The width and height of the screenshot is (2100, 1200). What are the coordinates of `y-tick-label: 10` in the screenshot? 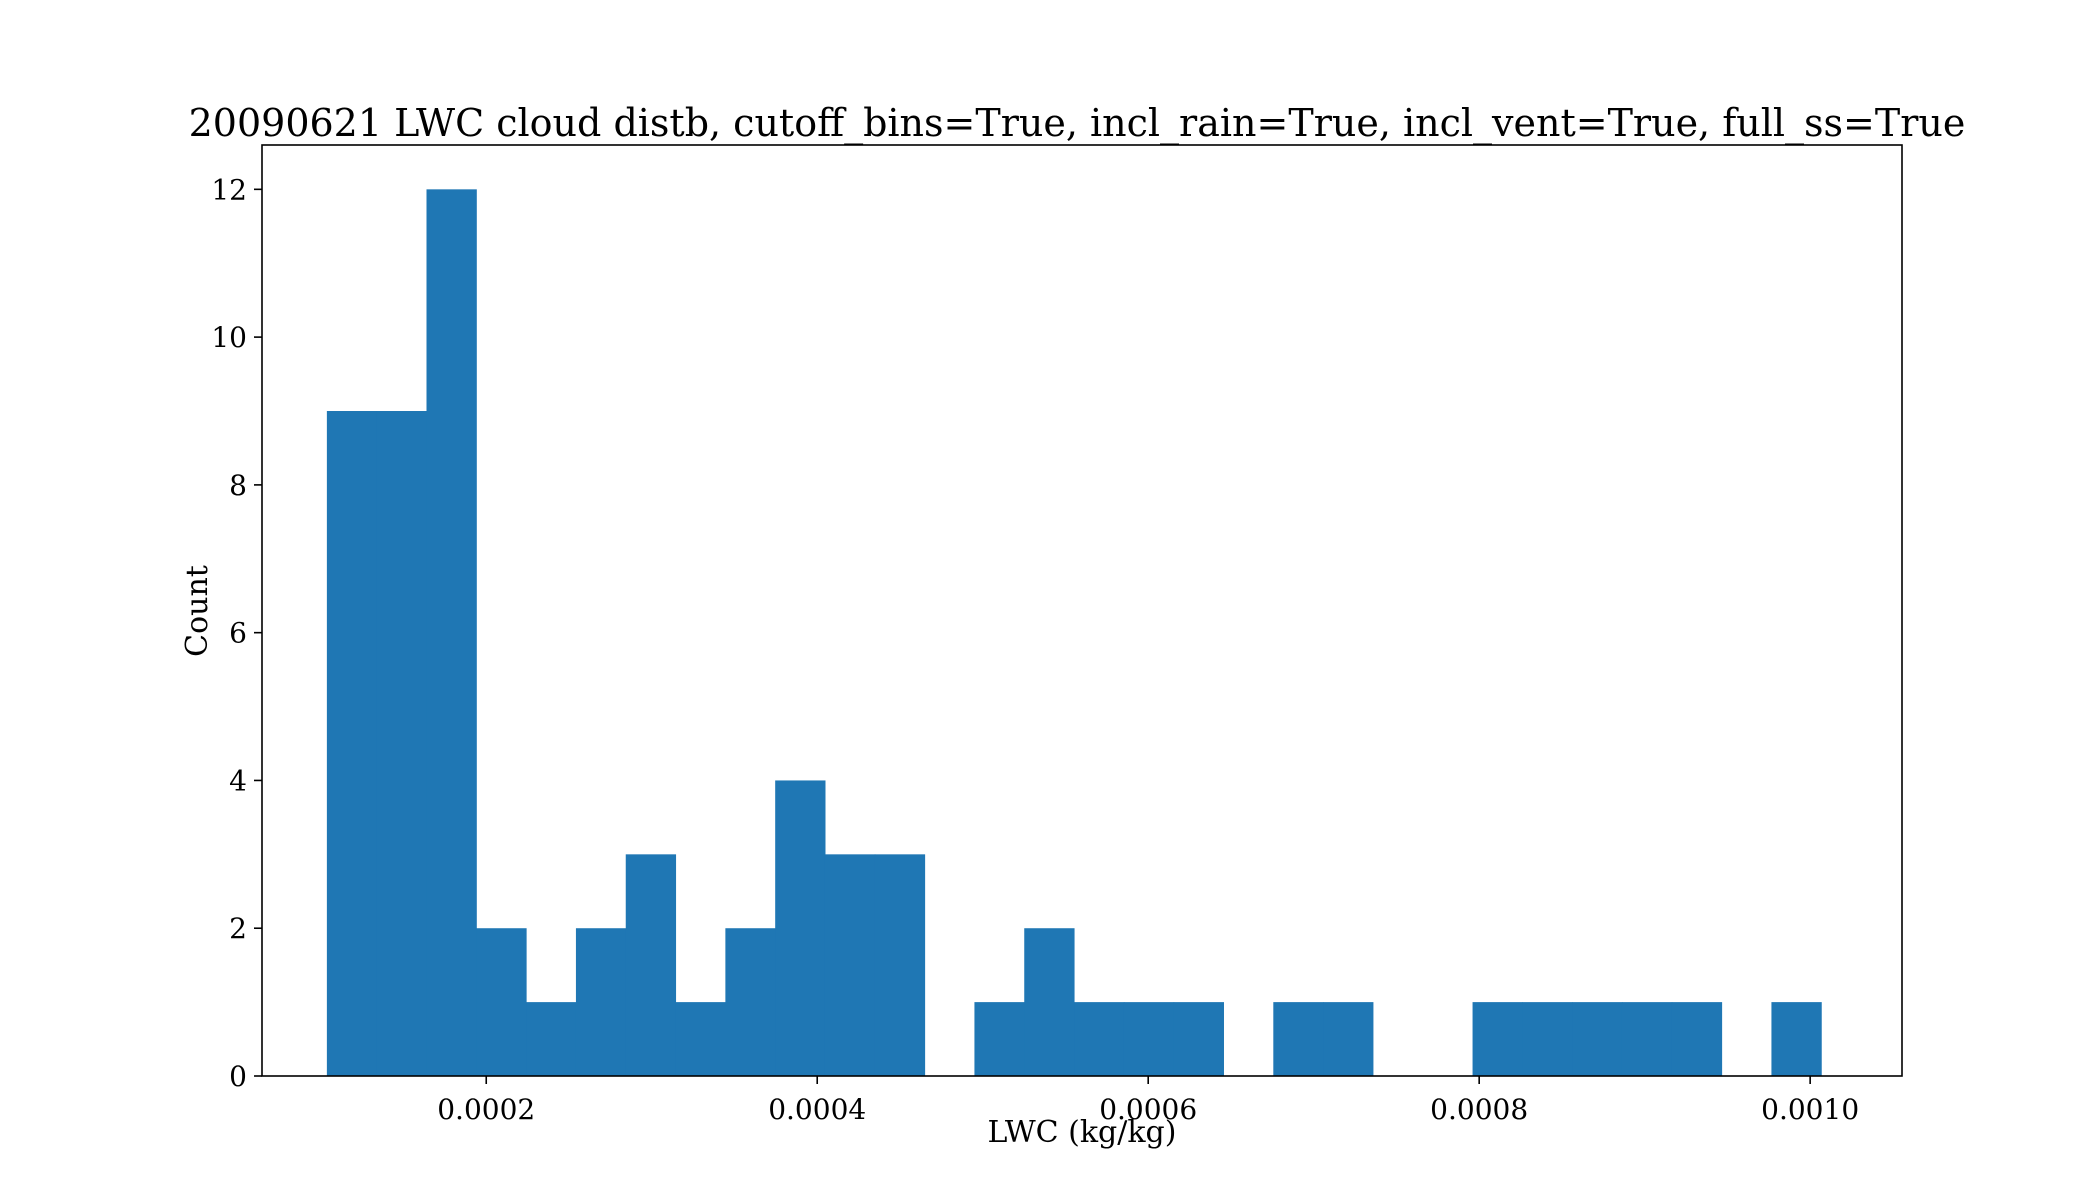 It's located at (229, 337).